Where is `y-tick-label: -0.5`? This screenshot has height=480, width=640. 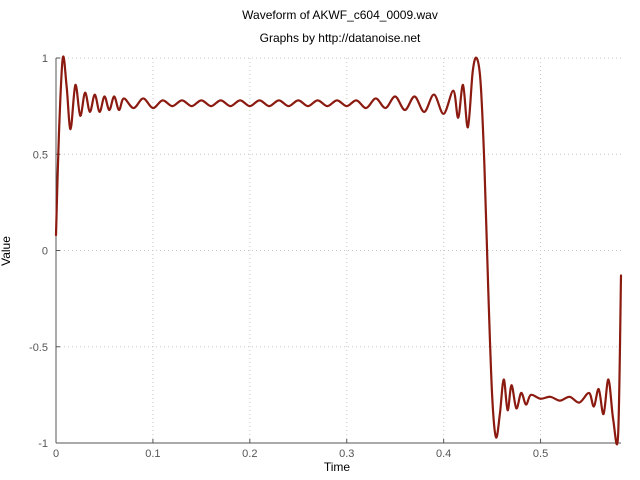
y-tick-label: -0.5 is located at coordinates (38, 348).